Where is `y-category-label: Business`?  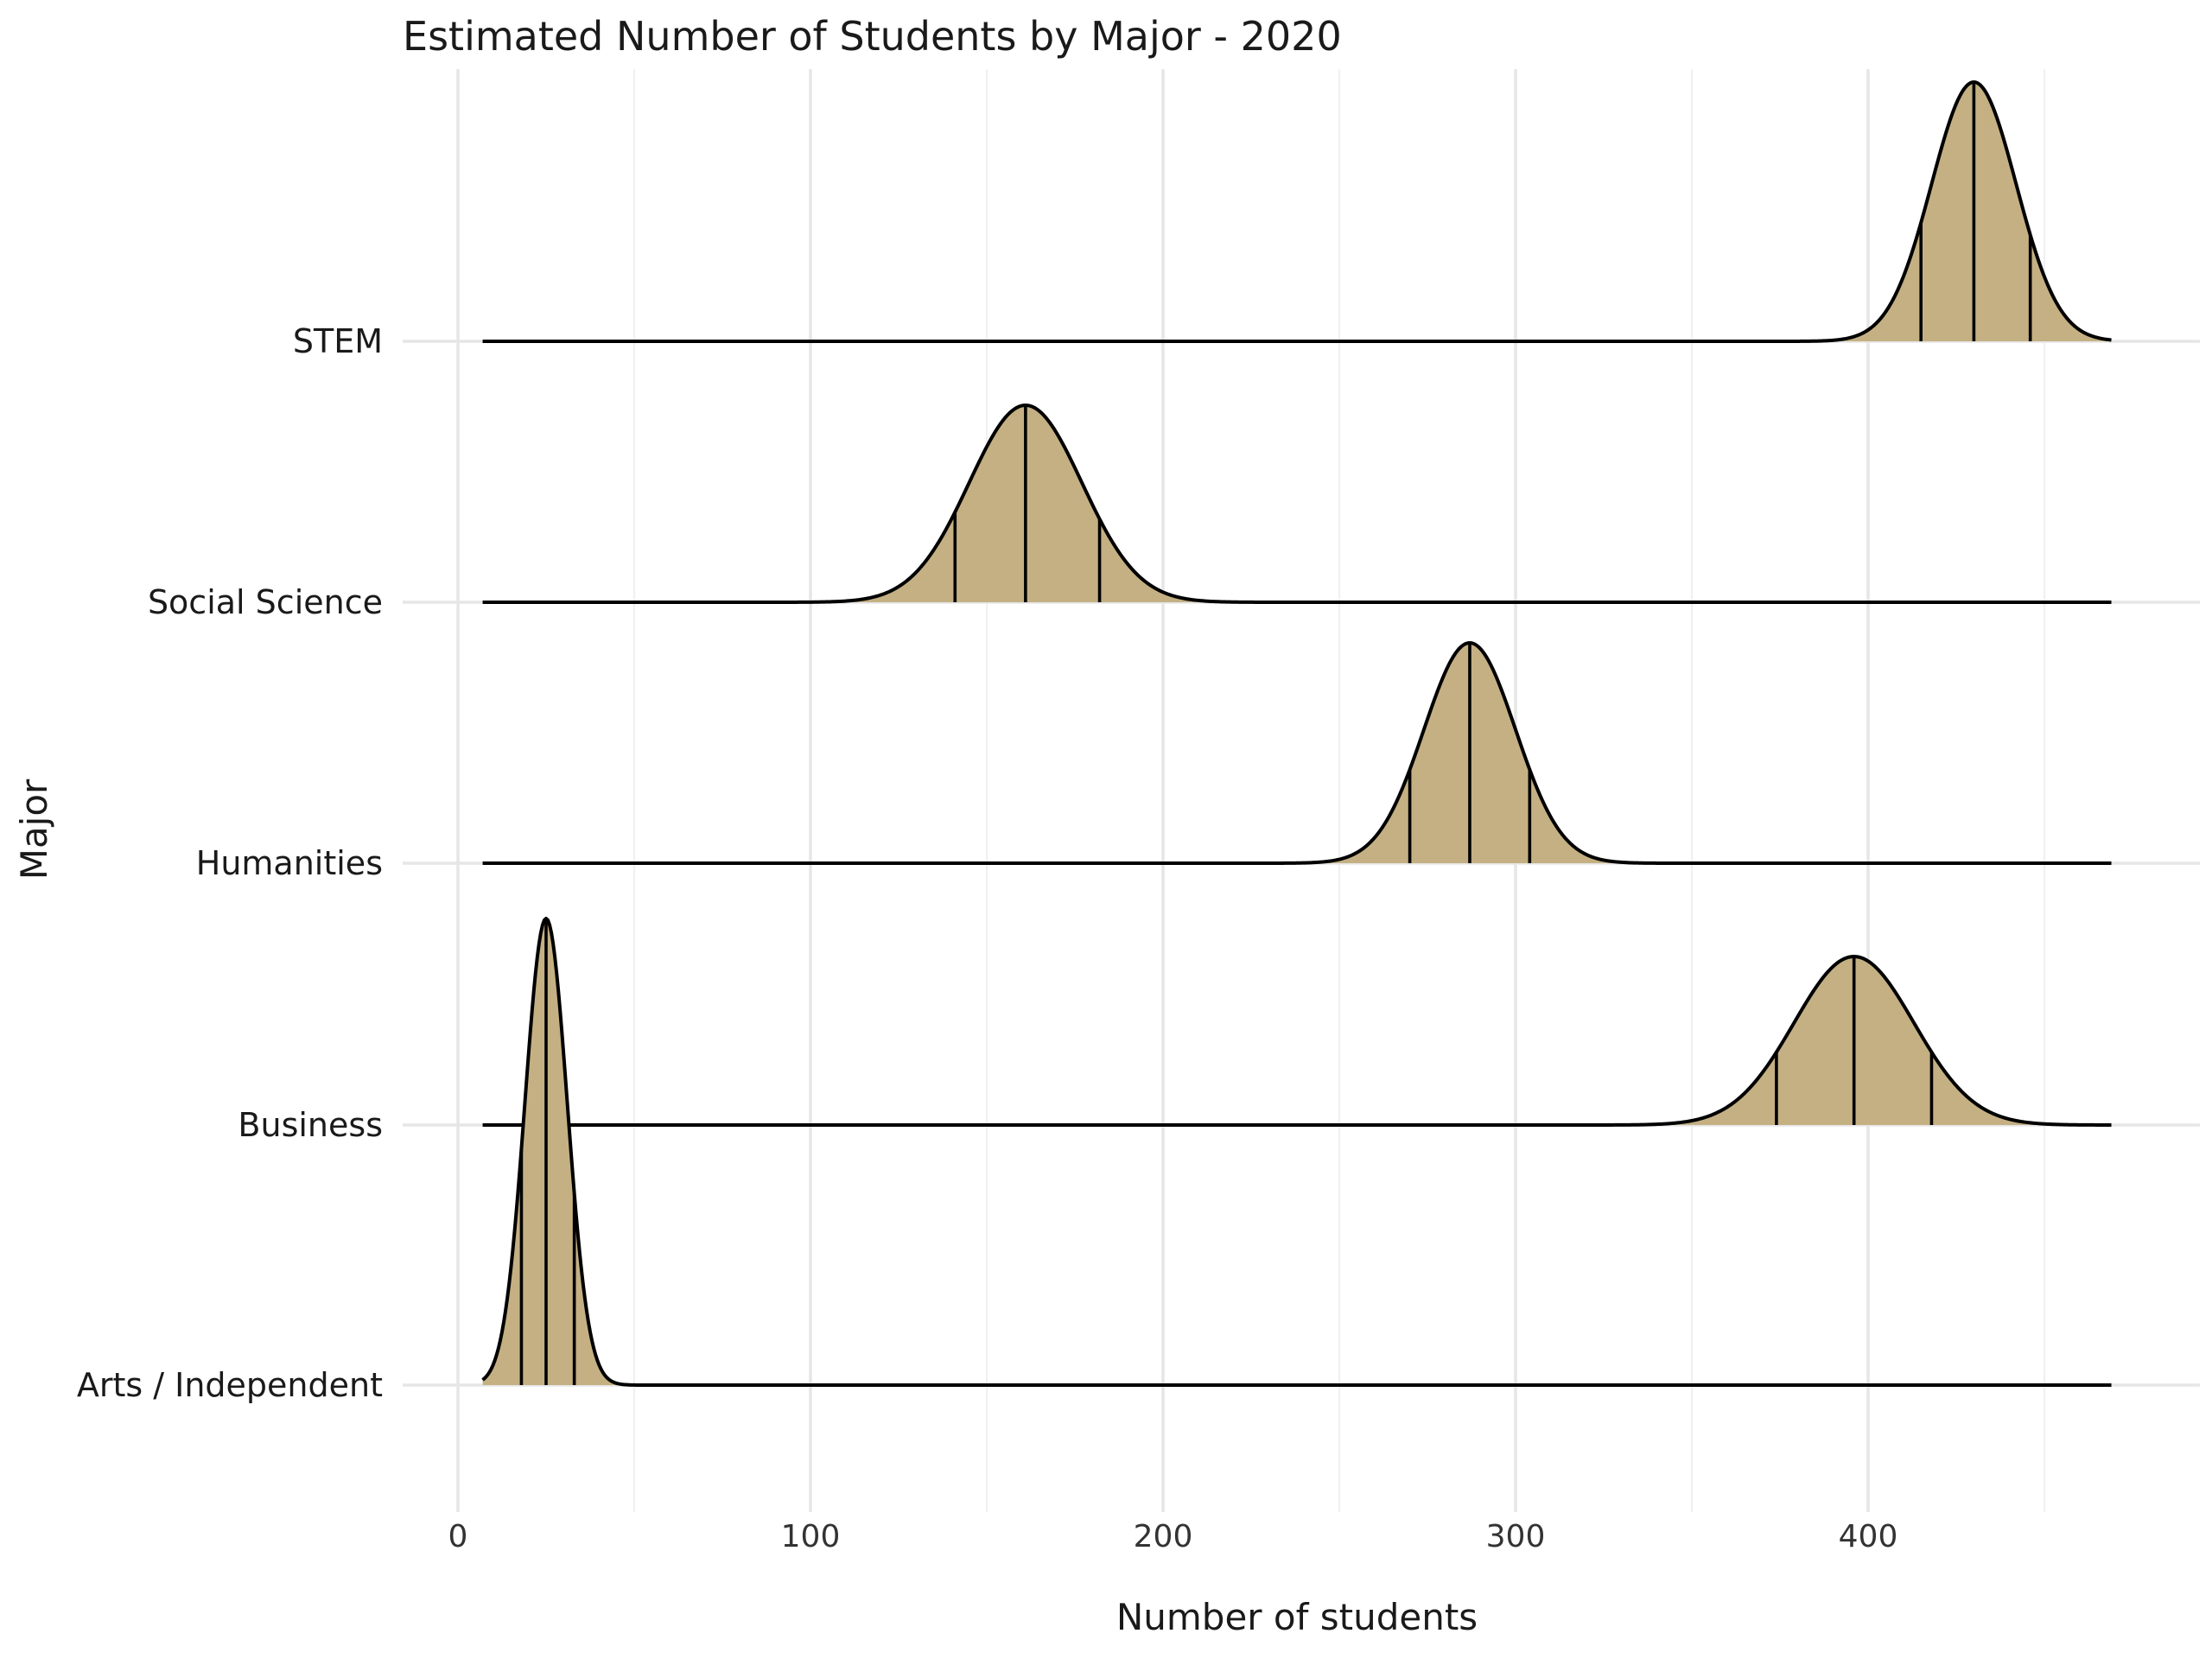
y-category-label: Business is located at coordinates (310, 1125).